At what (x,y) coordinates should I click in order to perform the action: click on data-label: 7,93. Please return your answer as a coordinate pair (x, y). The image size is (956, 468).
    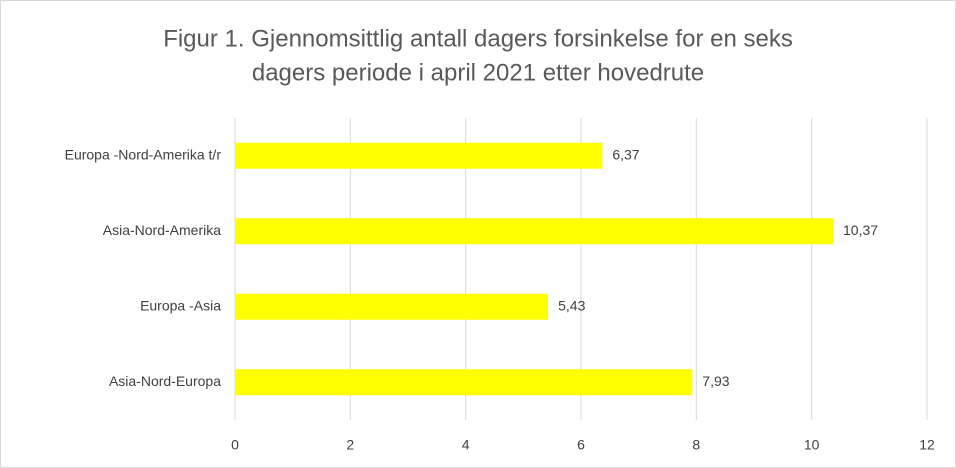
    Looking at the image, I should click on (715, 381).